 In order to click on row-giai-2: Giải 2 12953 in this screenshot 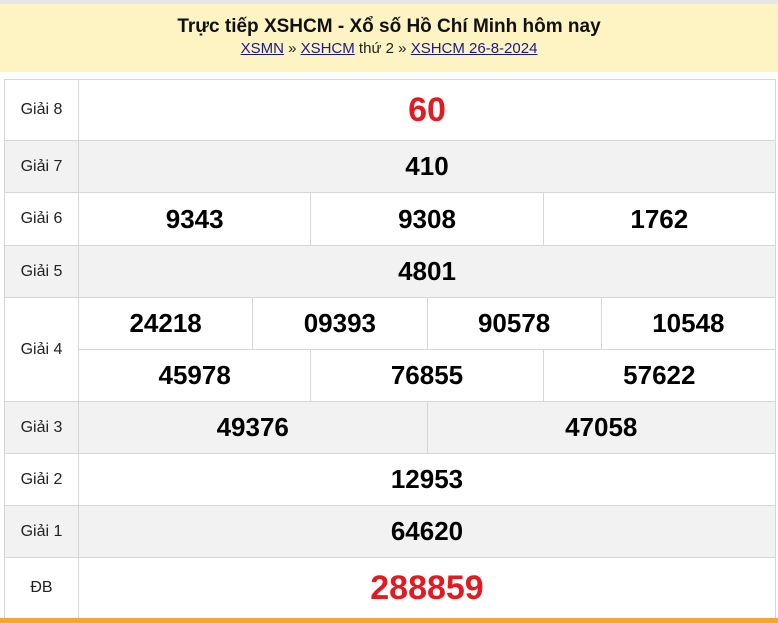, I will do `click(390, 479)`.